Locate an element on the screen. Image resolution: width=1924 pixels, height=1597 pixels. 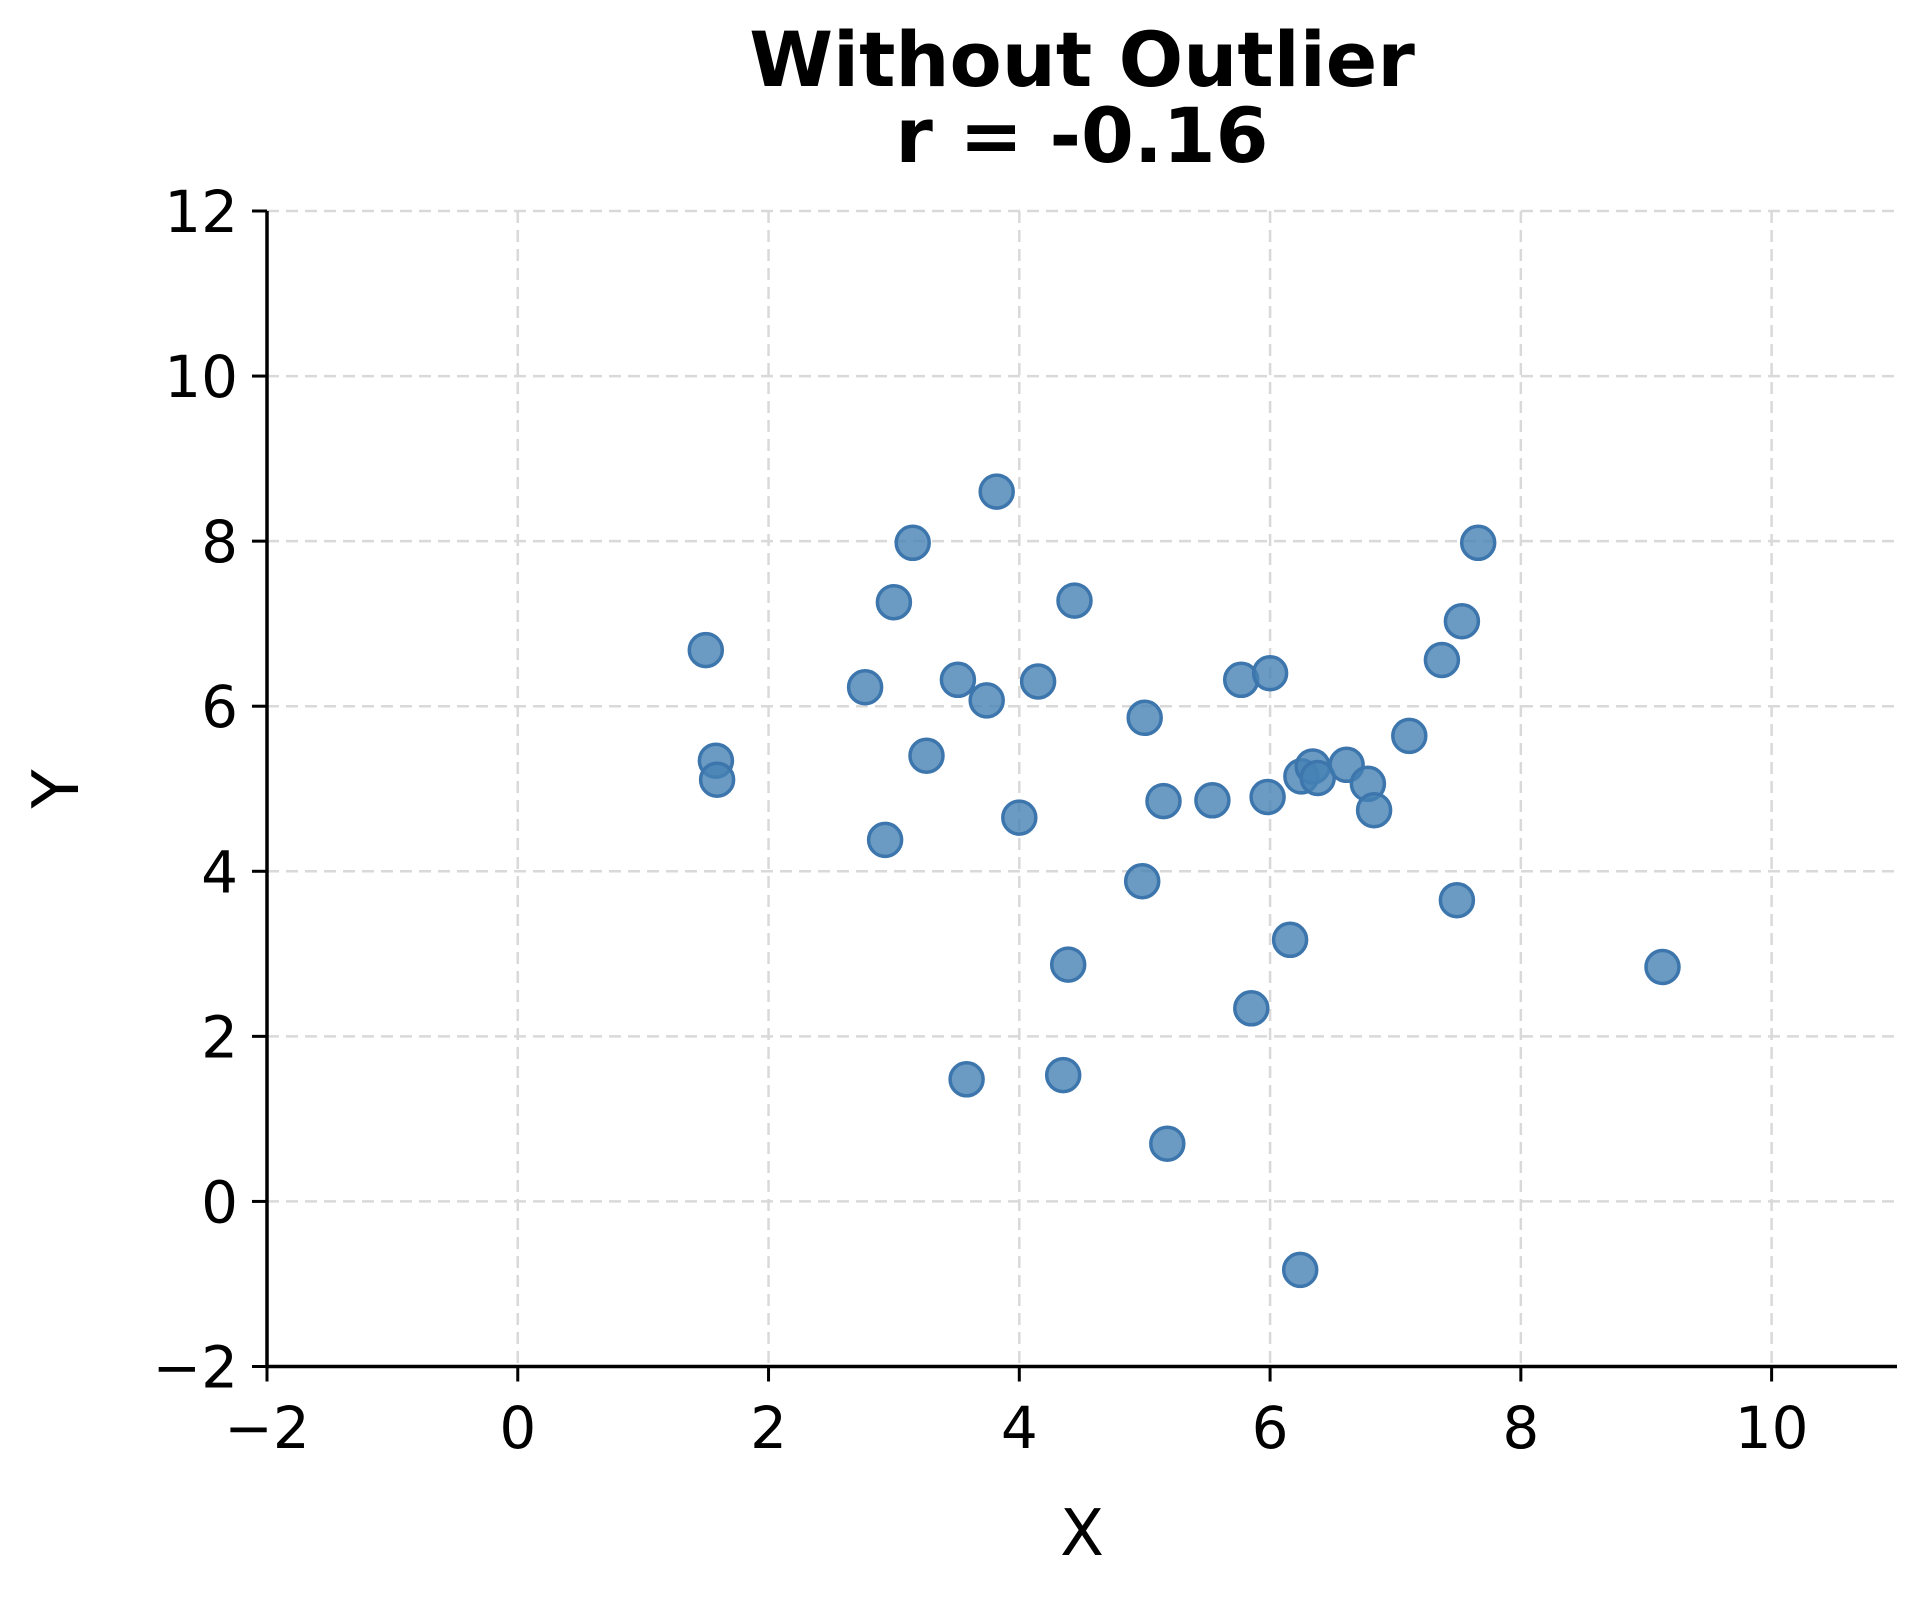
x-axis-label: X is located at coordinates (1082, 1534).